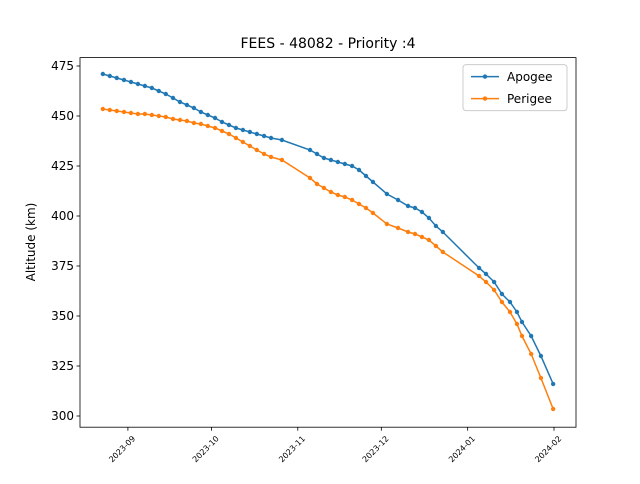 The width and height of the screenshot is (640, 484). I want to click on y-axis-label: Altitude (km), so click(31, 242).